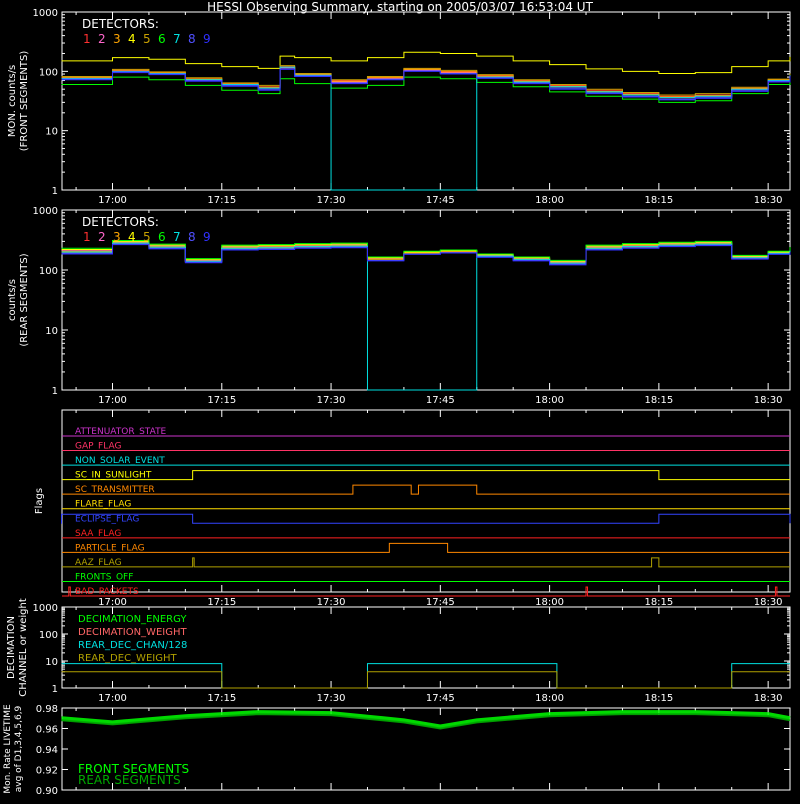  What do you see at coordinates (177, 237) in the screenshot?
I see `rear-legend-detector-7: 7` at bounding box center [177, 237].